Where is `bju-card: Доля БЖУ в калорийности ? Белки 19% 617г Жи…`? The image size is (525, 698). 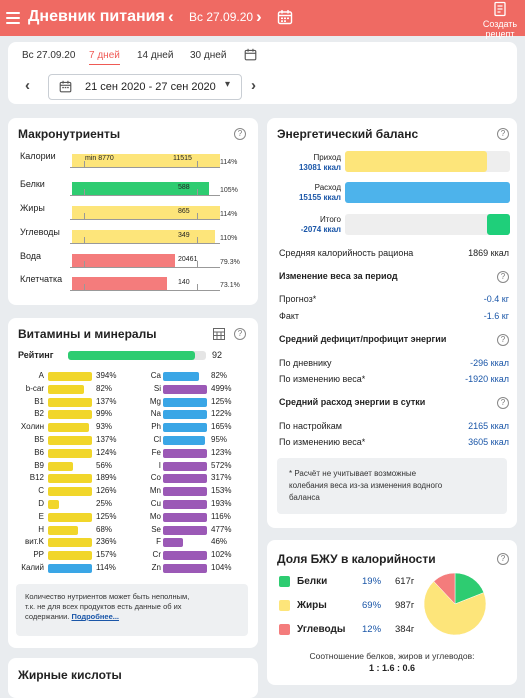 bju-card: Доля БЖУ в калорийности ? Белки 19% 617г Жи… is located at coordinates (392, 612).